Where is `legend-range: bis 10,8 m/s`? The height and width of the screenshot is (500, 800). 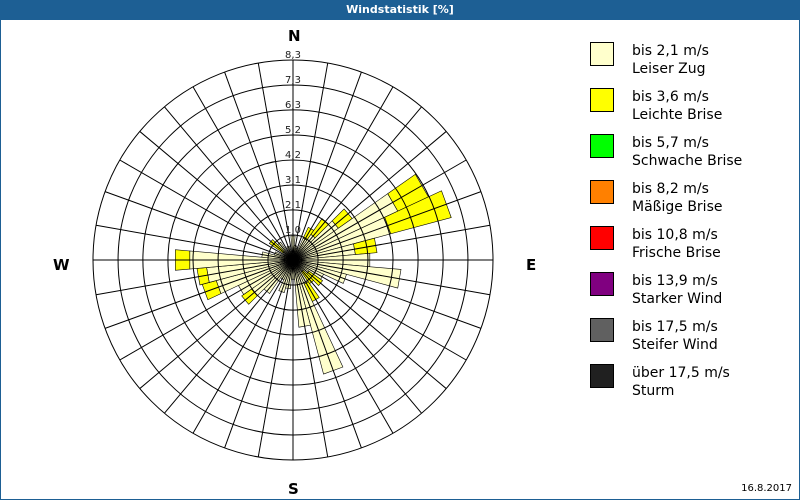
legend-range: bis 10,8 m/s is located at coordinates (675, 235).